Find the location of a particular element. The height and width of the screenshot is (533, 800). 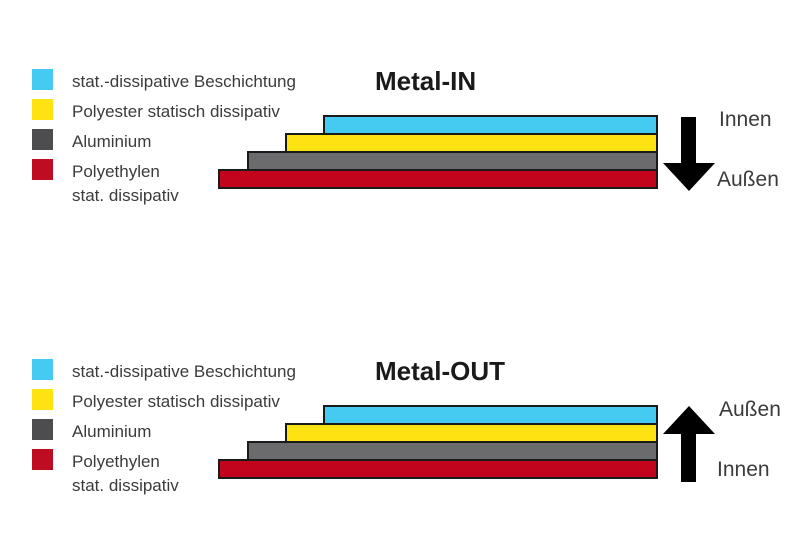

metal-out-title: Metal-OUT is located at coordinates (440, 371).